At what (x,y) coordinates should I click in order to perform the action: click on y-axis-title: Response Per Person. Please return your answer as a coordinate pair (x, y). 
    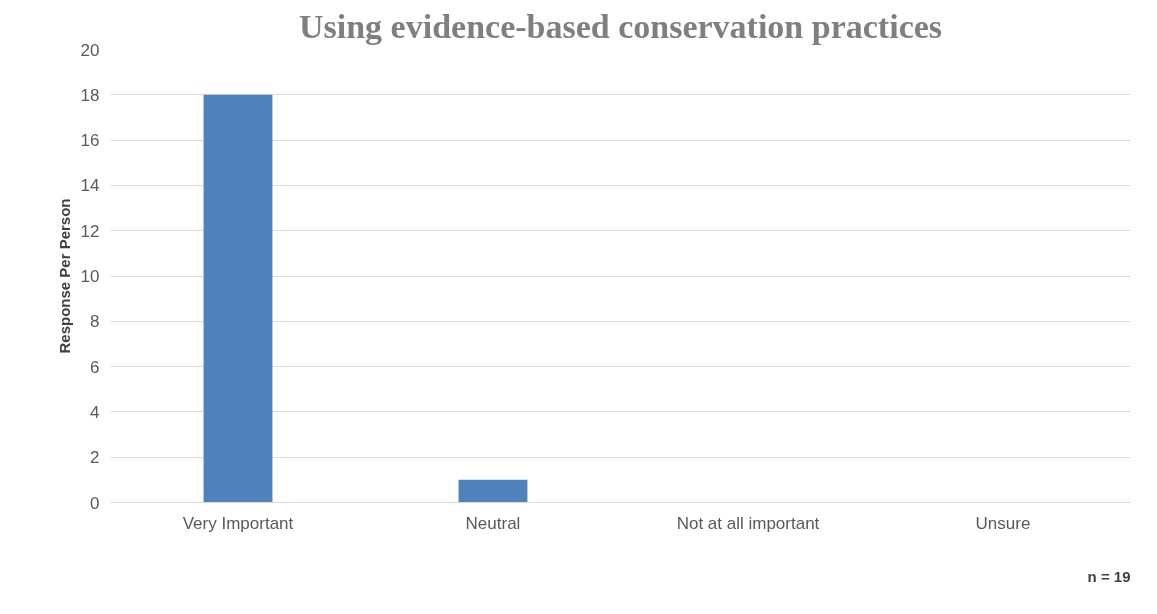
    Looking at the image, I should click on (64, 276).